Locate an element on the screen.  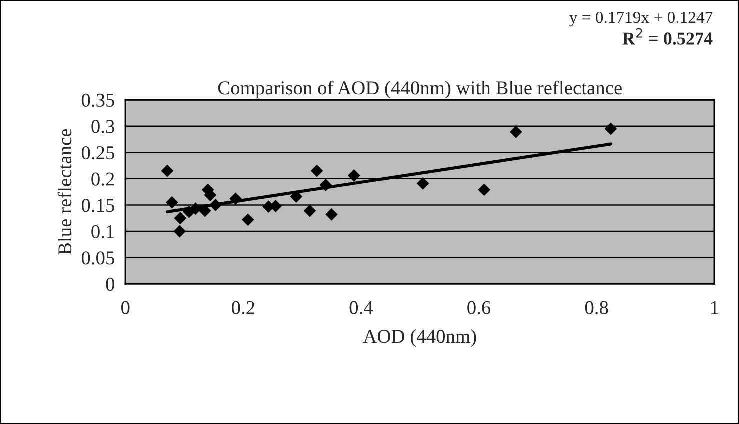
text: y = 0.1719x + 0.1247 is located at coordinates (641, 19).